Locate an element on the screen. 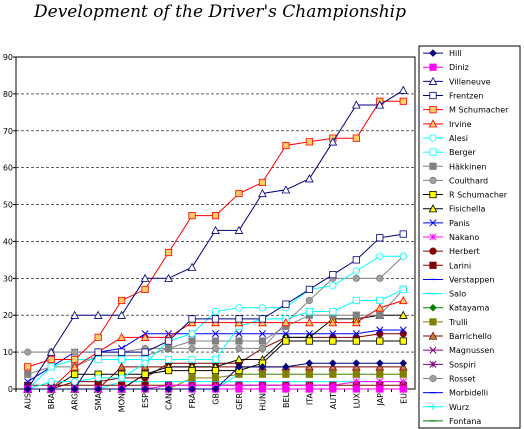 Image resolution: width=524 pixels, height=429 pixels. legend-item: Salo is located at coordinates (444, 294).